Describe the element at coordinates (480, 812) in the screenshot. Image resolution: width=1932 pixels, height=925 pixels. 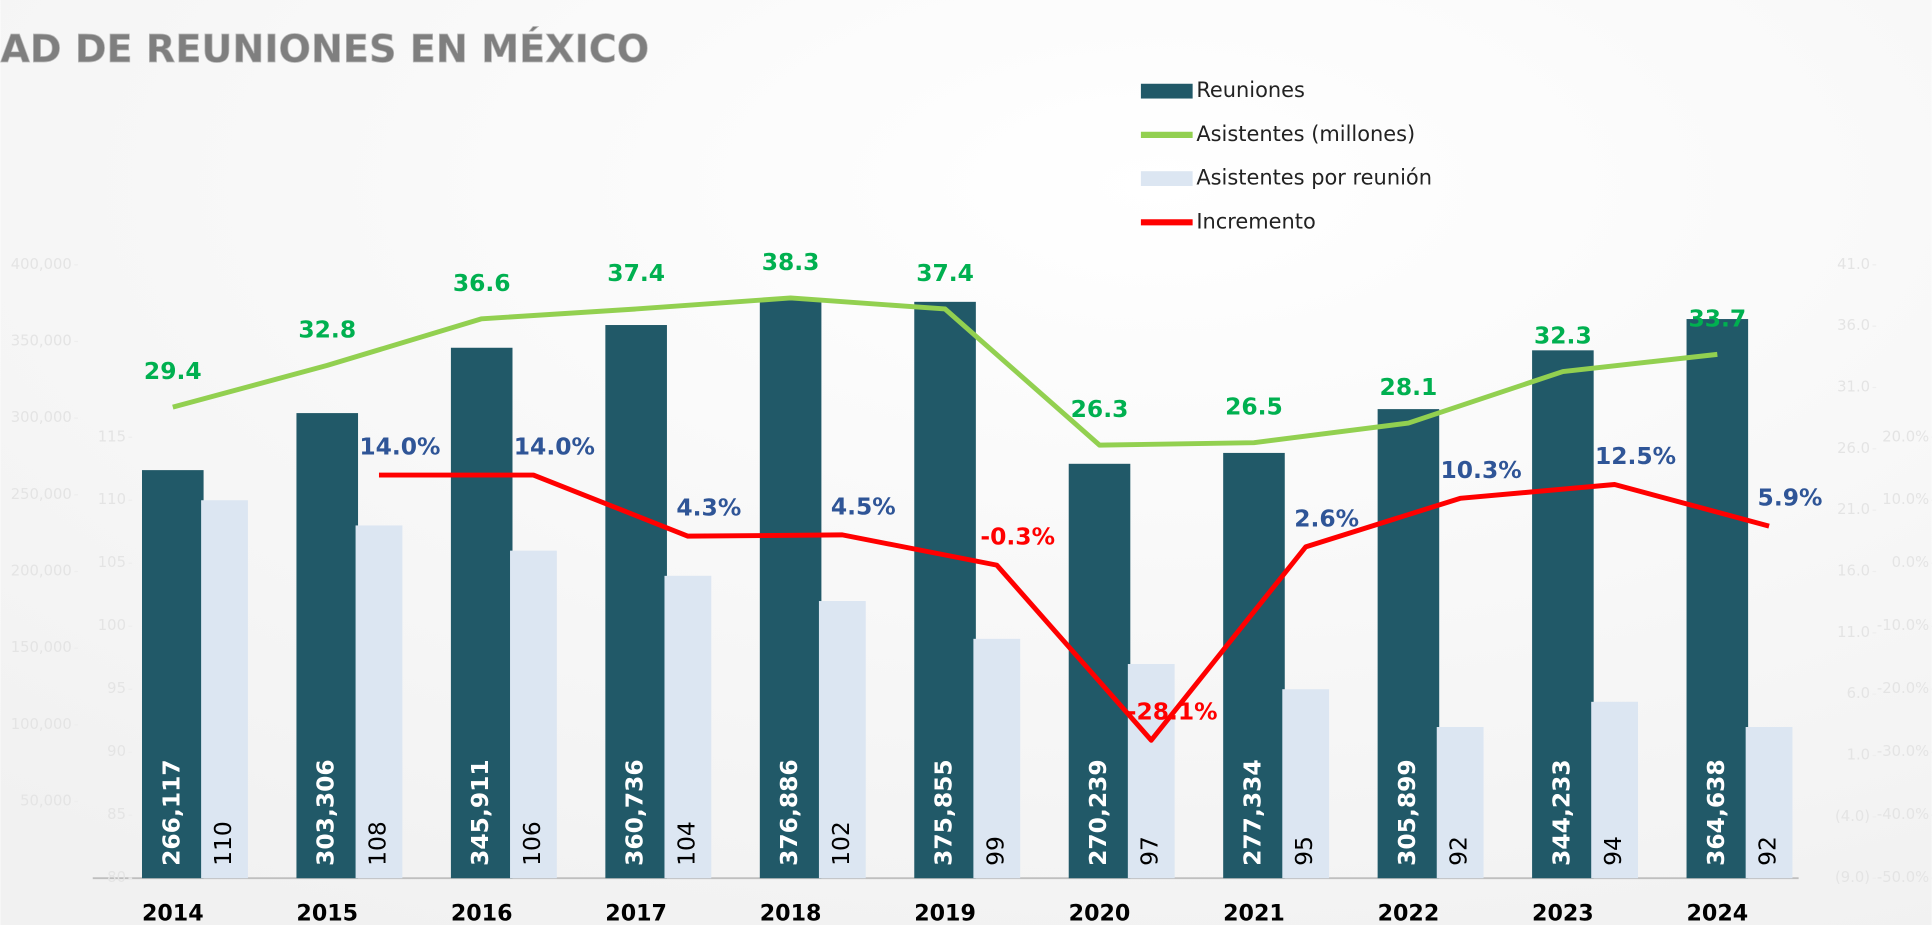
I see `bar-value-label: 345,911` at that location.